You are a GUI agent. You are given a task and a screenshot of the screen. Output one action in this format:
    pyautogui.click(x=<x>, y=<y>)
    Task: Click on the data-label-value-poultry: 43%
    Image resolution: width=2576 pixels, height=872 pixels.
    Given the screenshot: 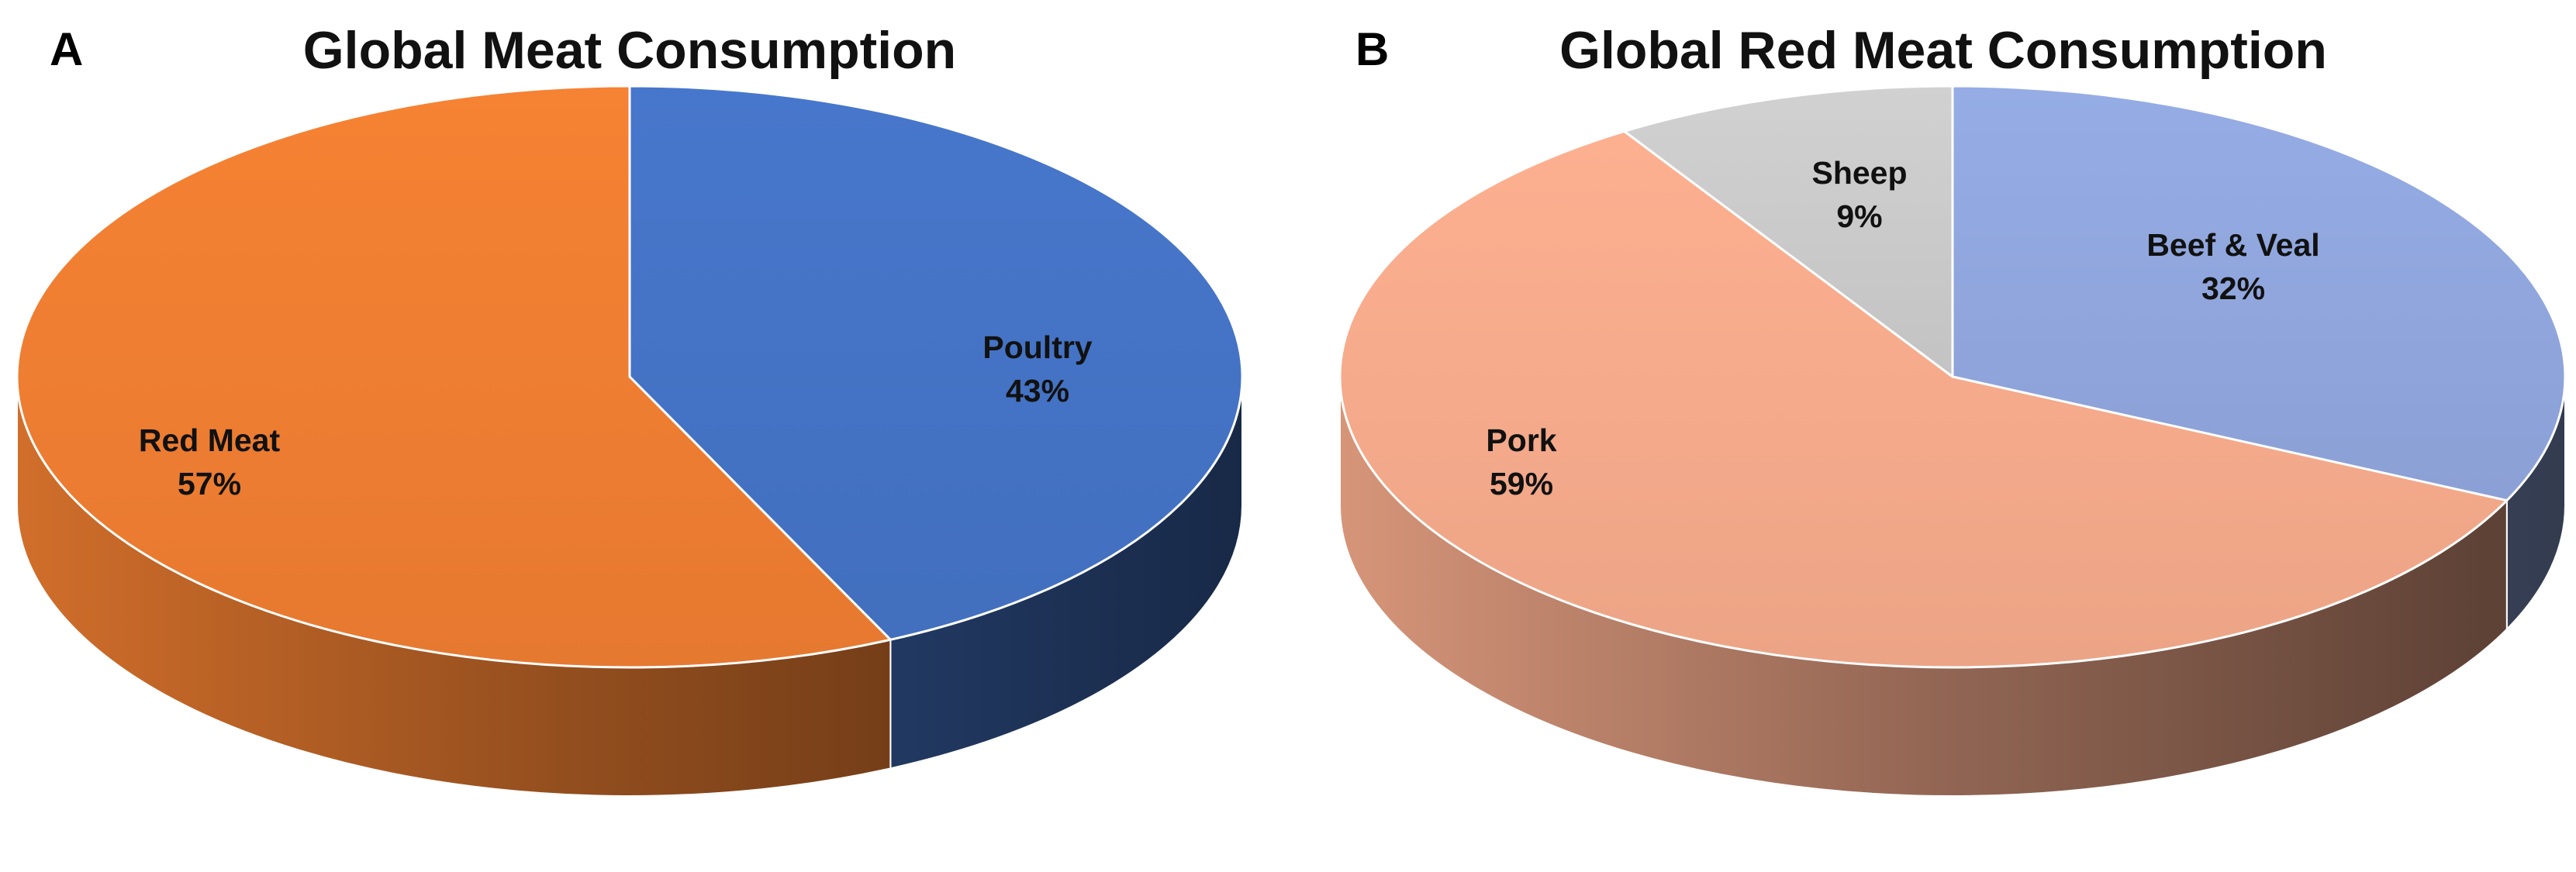 What is the action you would take?
    pyautogui.click(x=1038, y=390)
    